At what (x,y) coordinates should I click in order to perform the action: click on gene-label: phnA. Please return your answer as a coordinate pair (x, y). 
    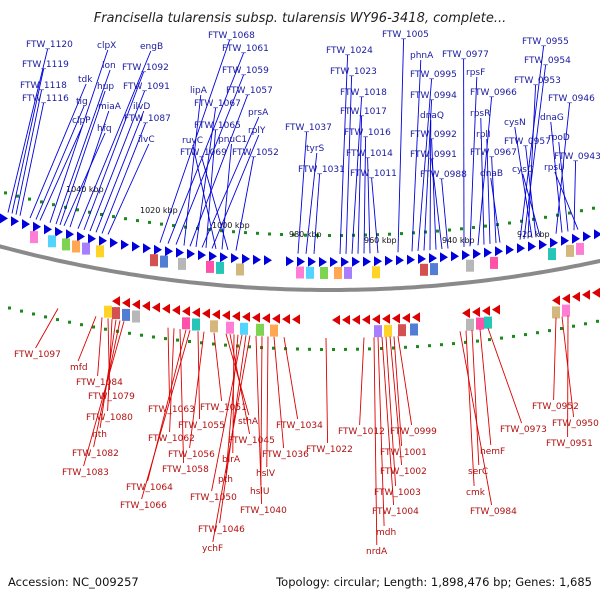
    Looking at the image, I should click on (422, 56).